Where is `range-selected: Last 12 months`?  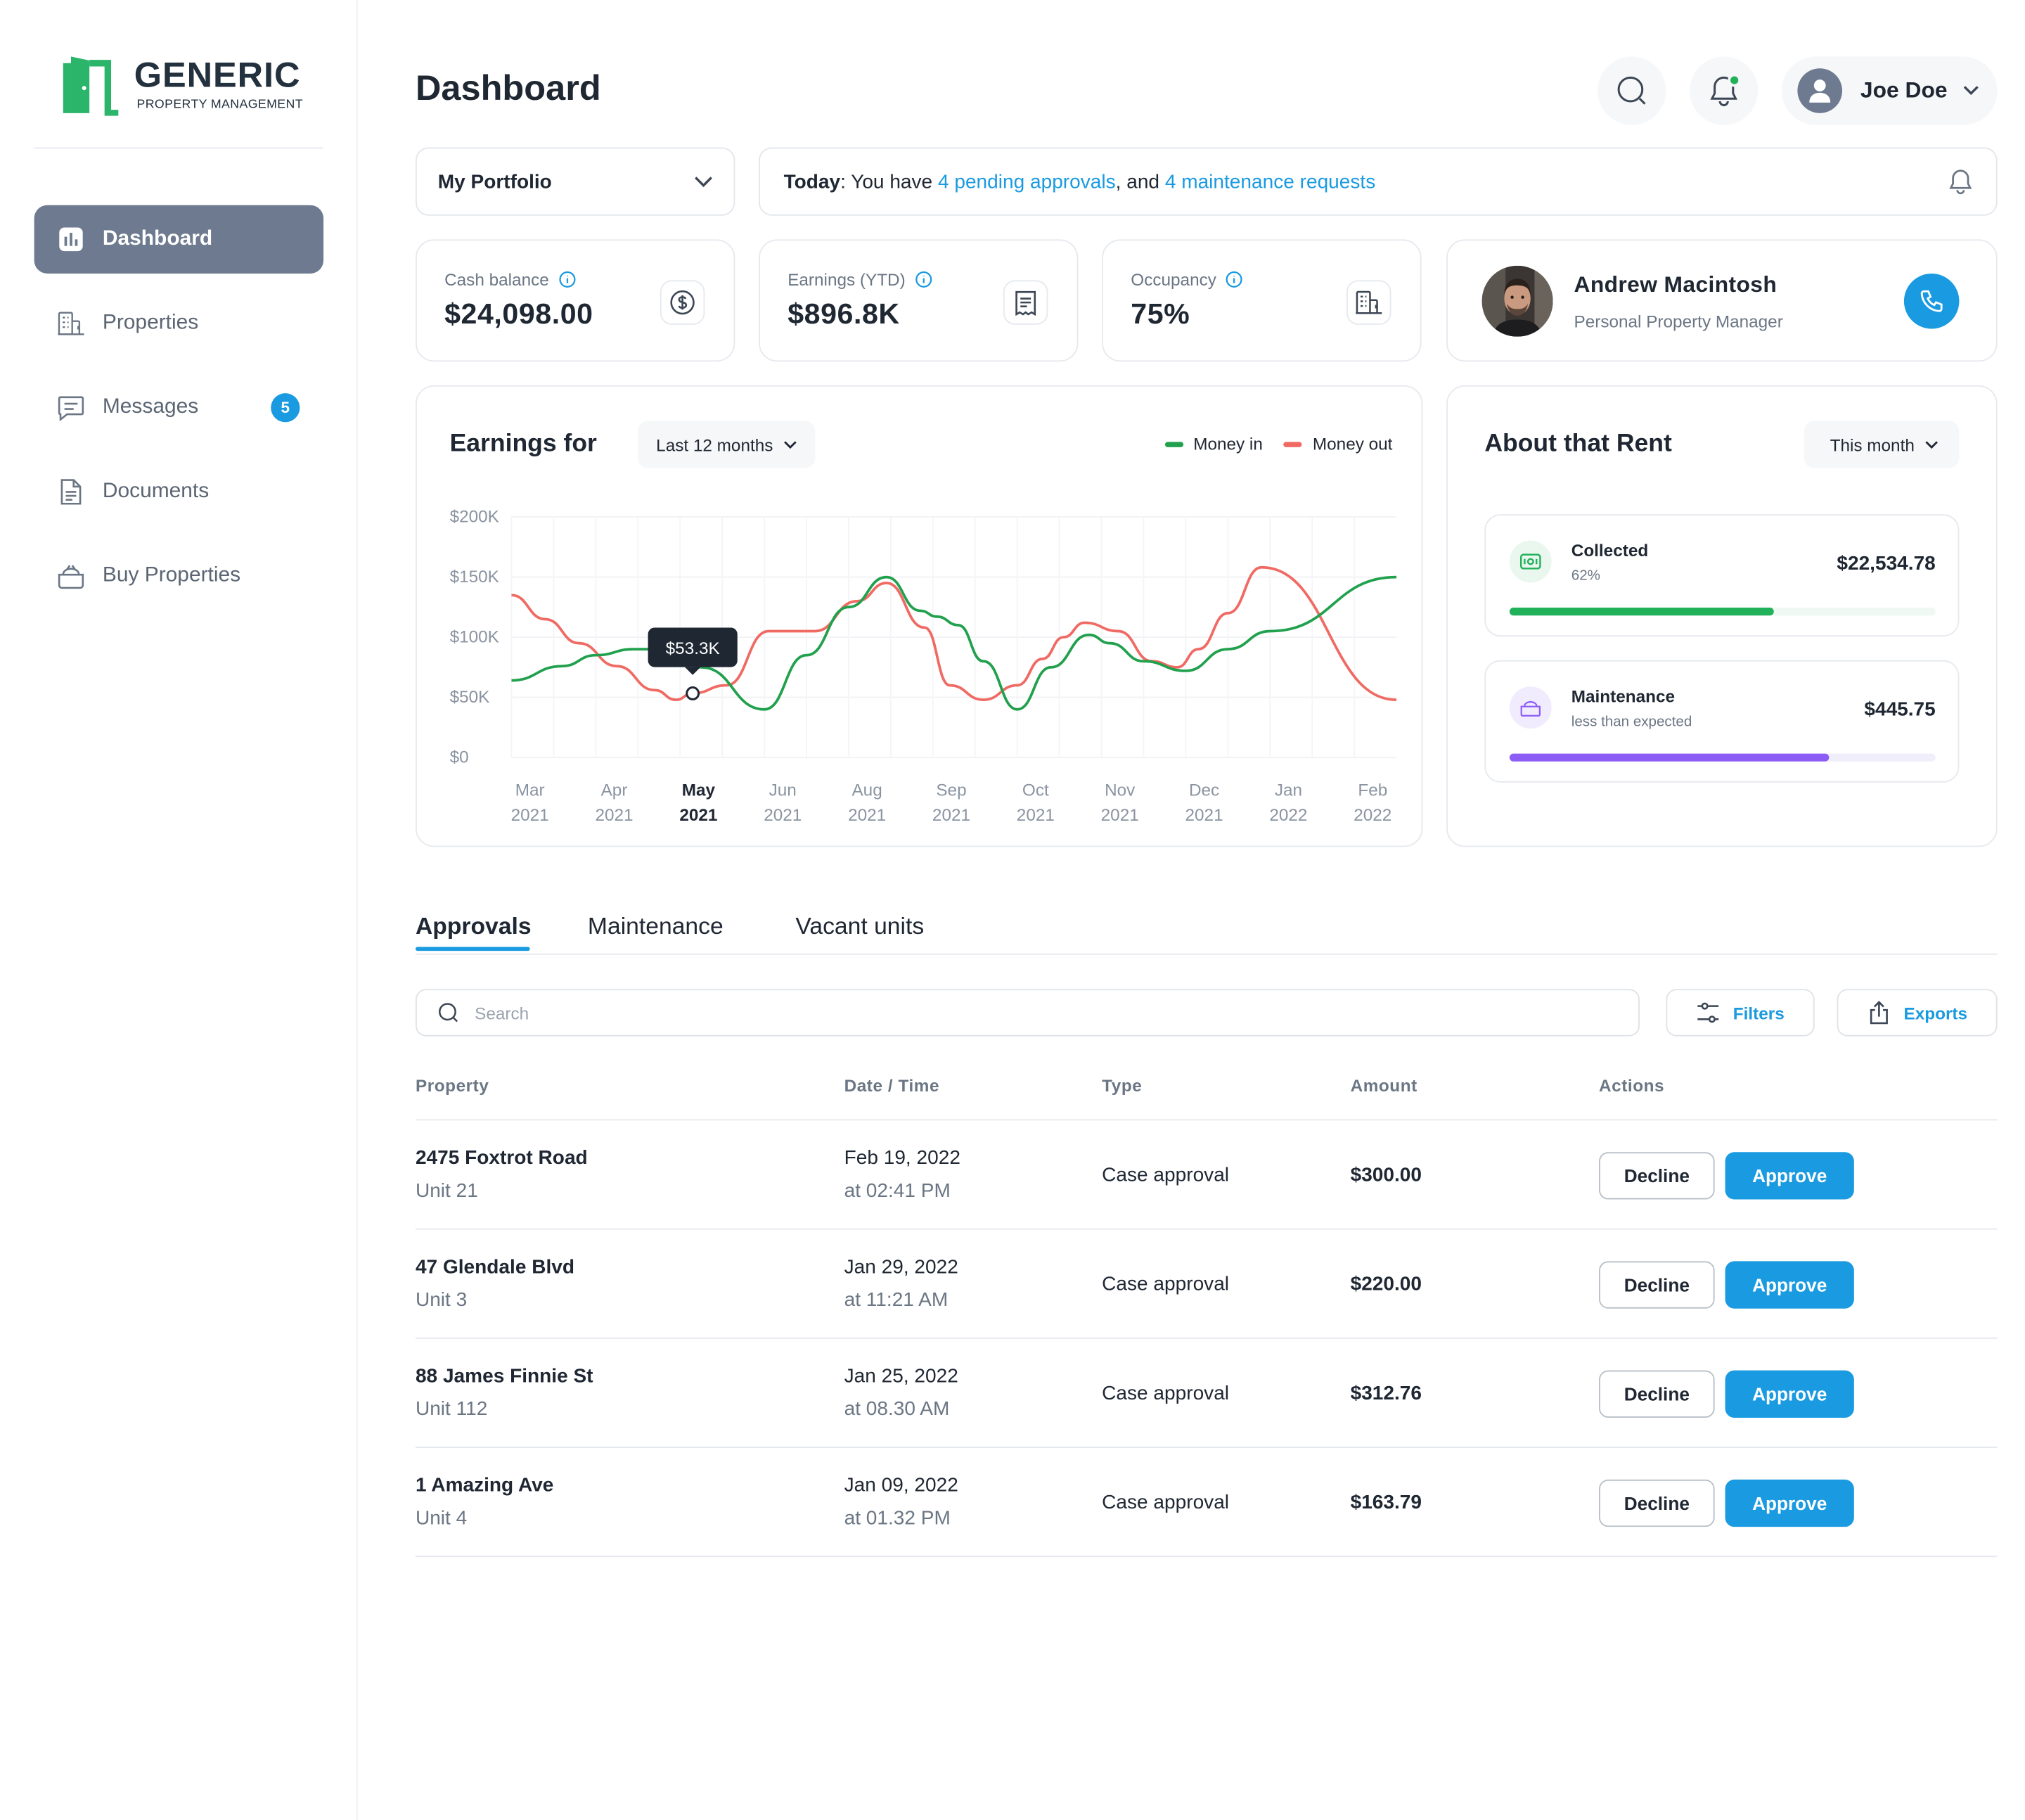 range-selected: Last 12 months is located at coordinates (714, 445).